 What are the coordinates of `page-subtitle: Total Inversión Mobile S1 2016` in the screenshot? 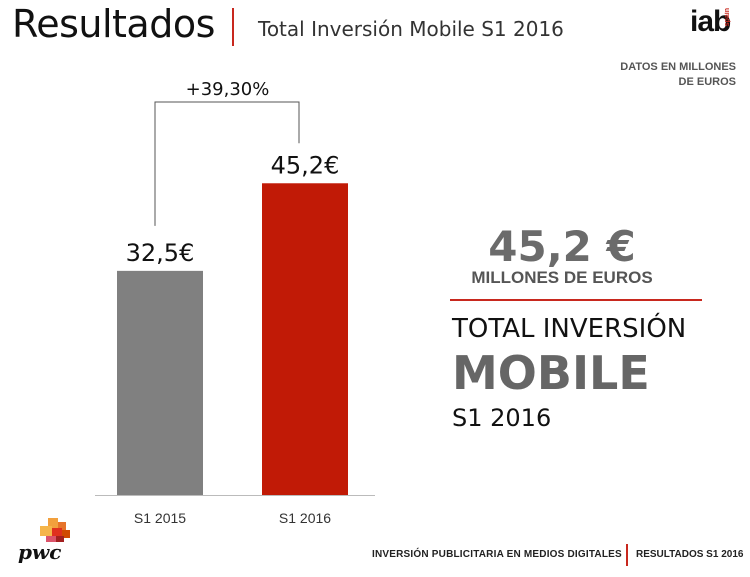 It's located at (411, 29).